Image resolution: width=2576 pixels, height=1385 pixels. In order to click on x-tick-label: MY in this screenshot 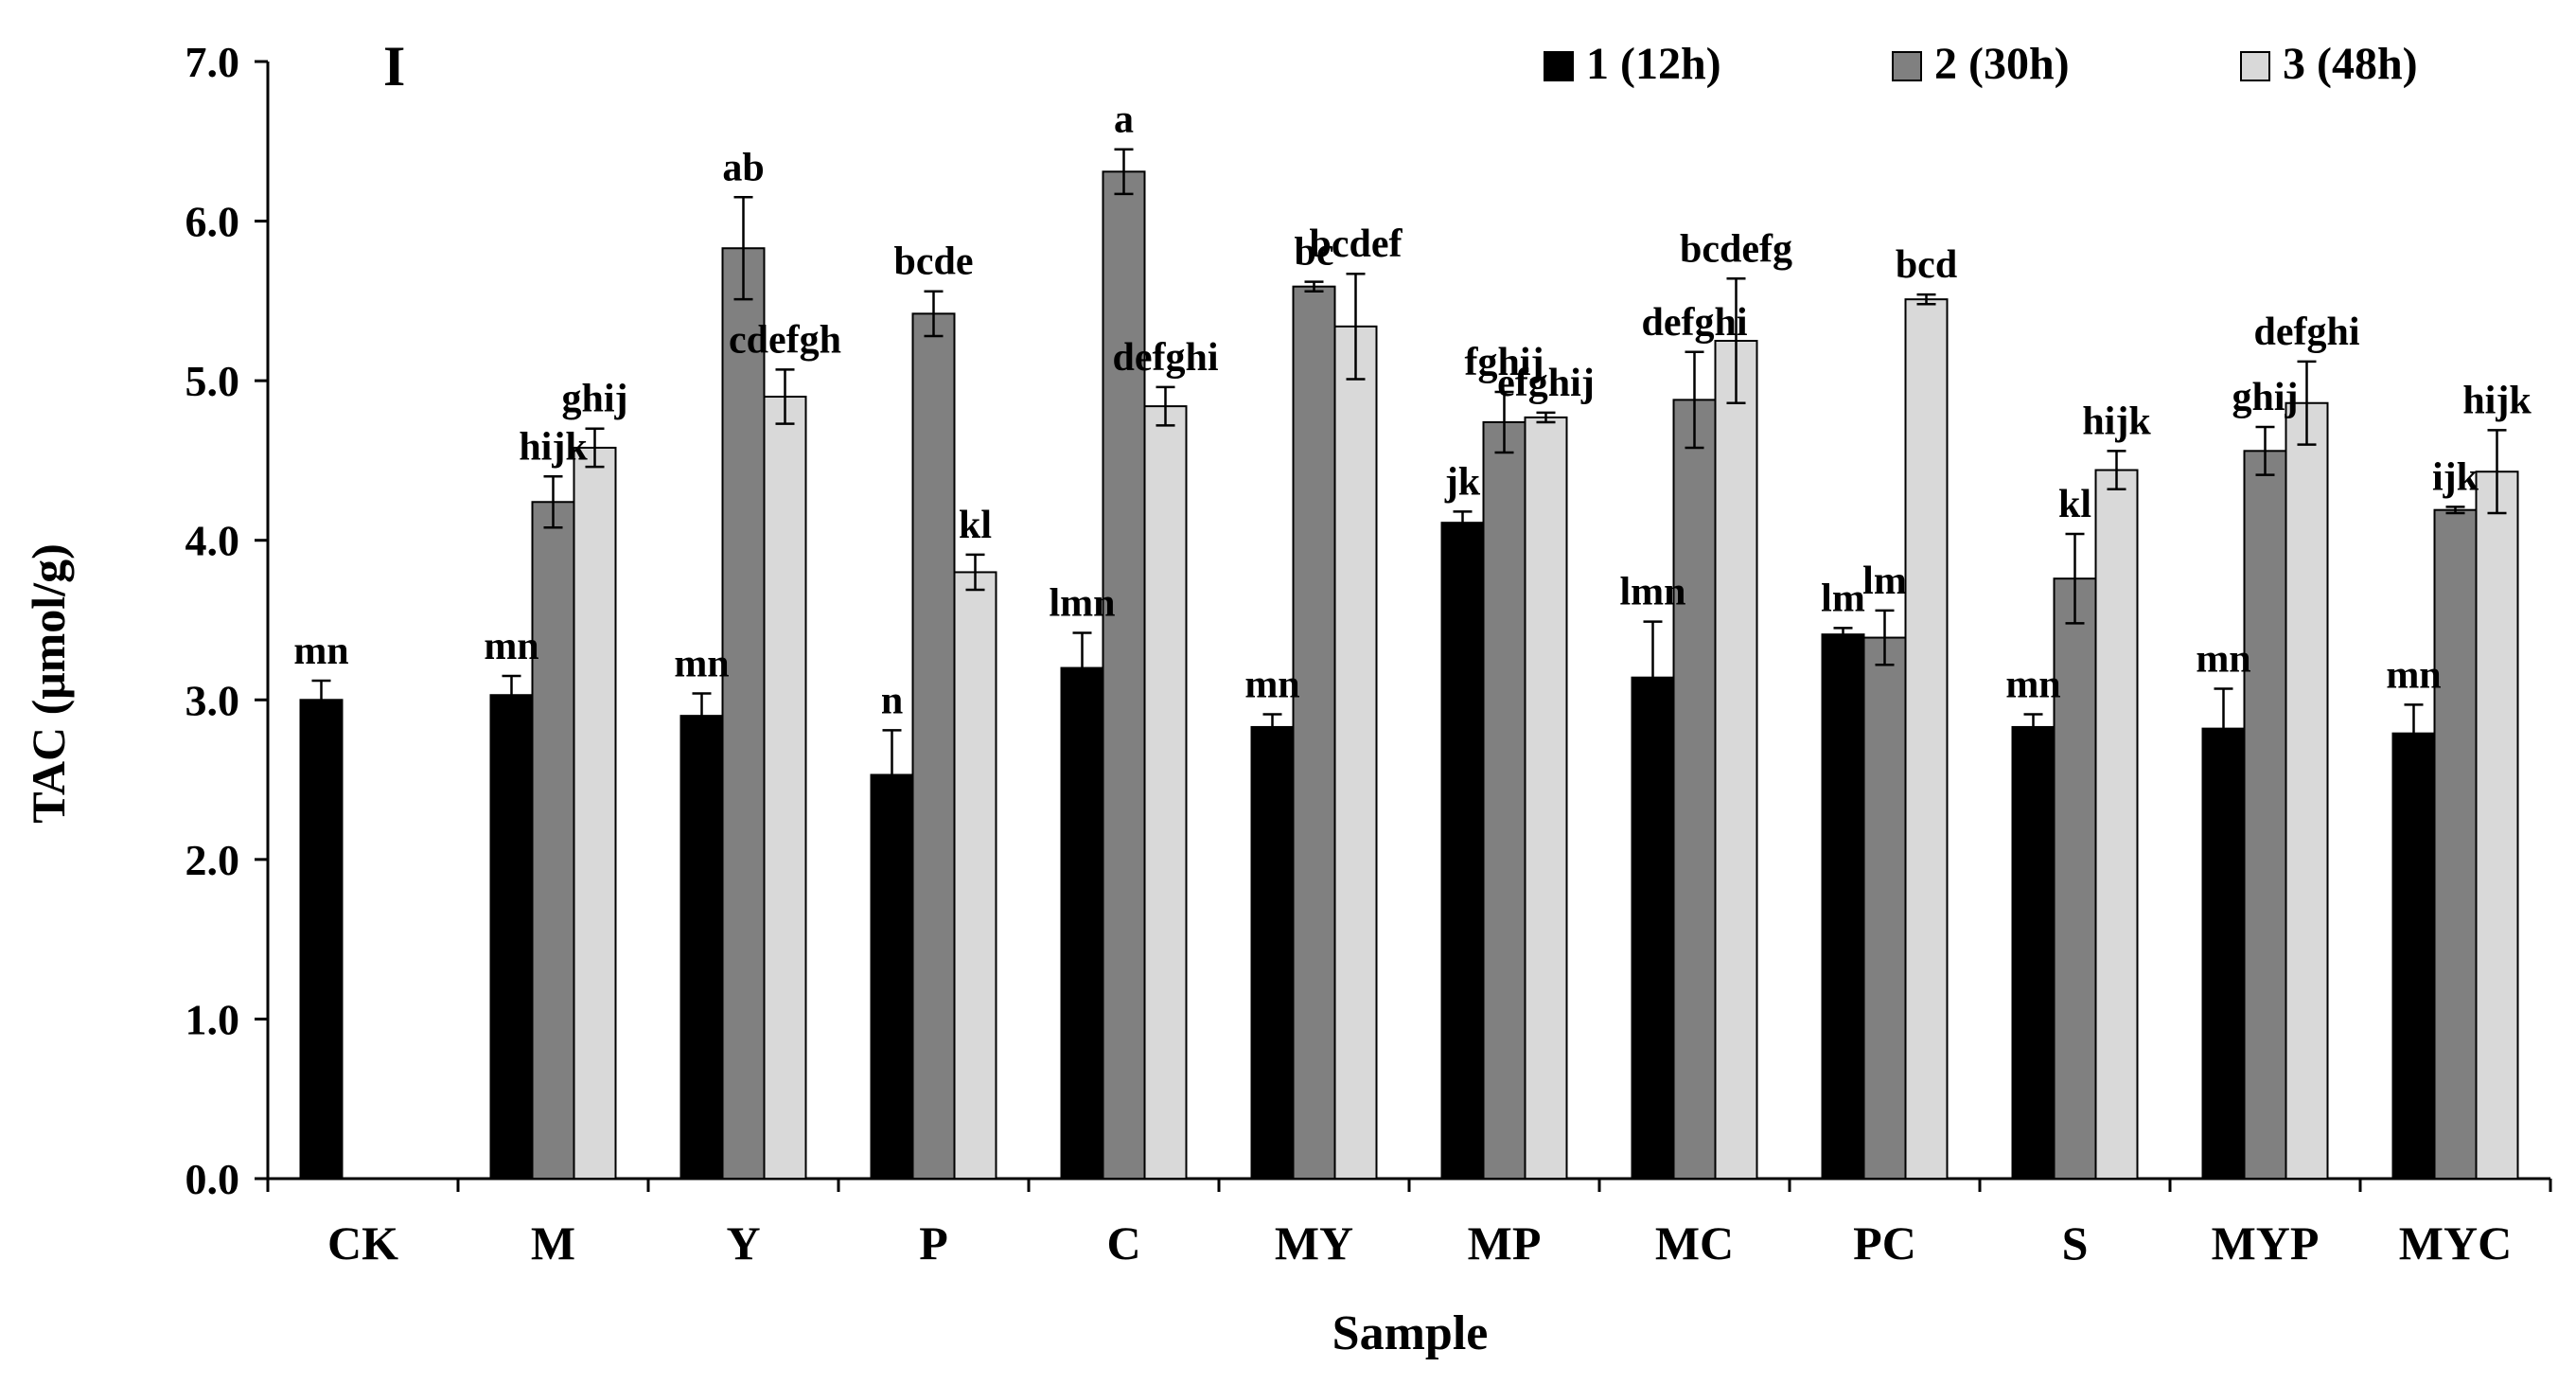, I will do `click(1314, 1243)`.